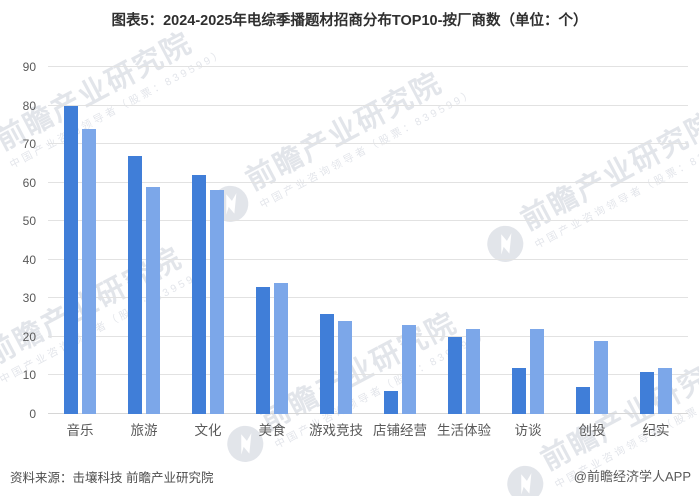  I want to click on x-category-label: 生活体验, so click(464, 430).